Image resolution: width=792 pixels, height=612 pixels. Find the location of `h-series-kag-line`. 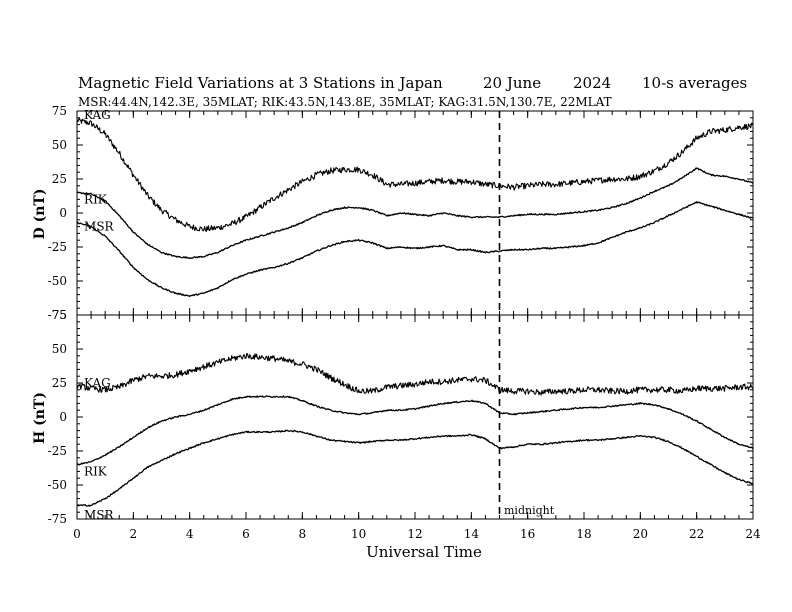

h-series-kag-line is located at coordinates (415, 374).